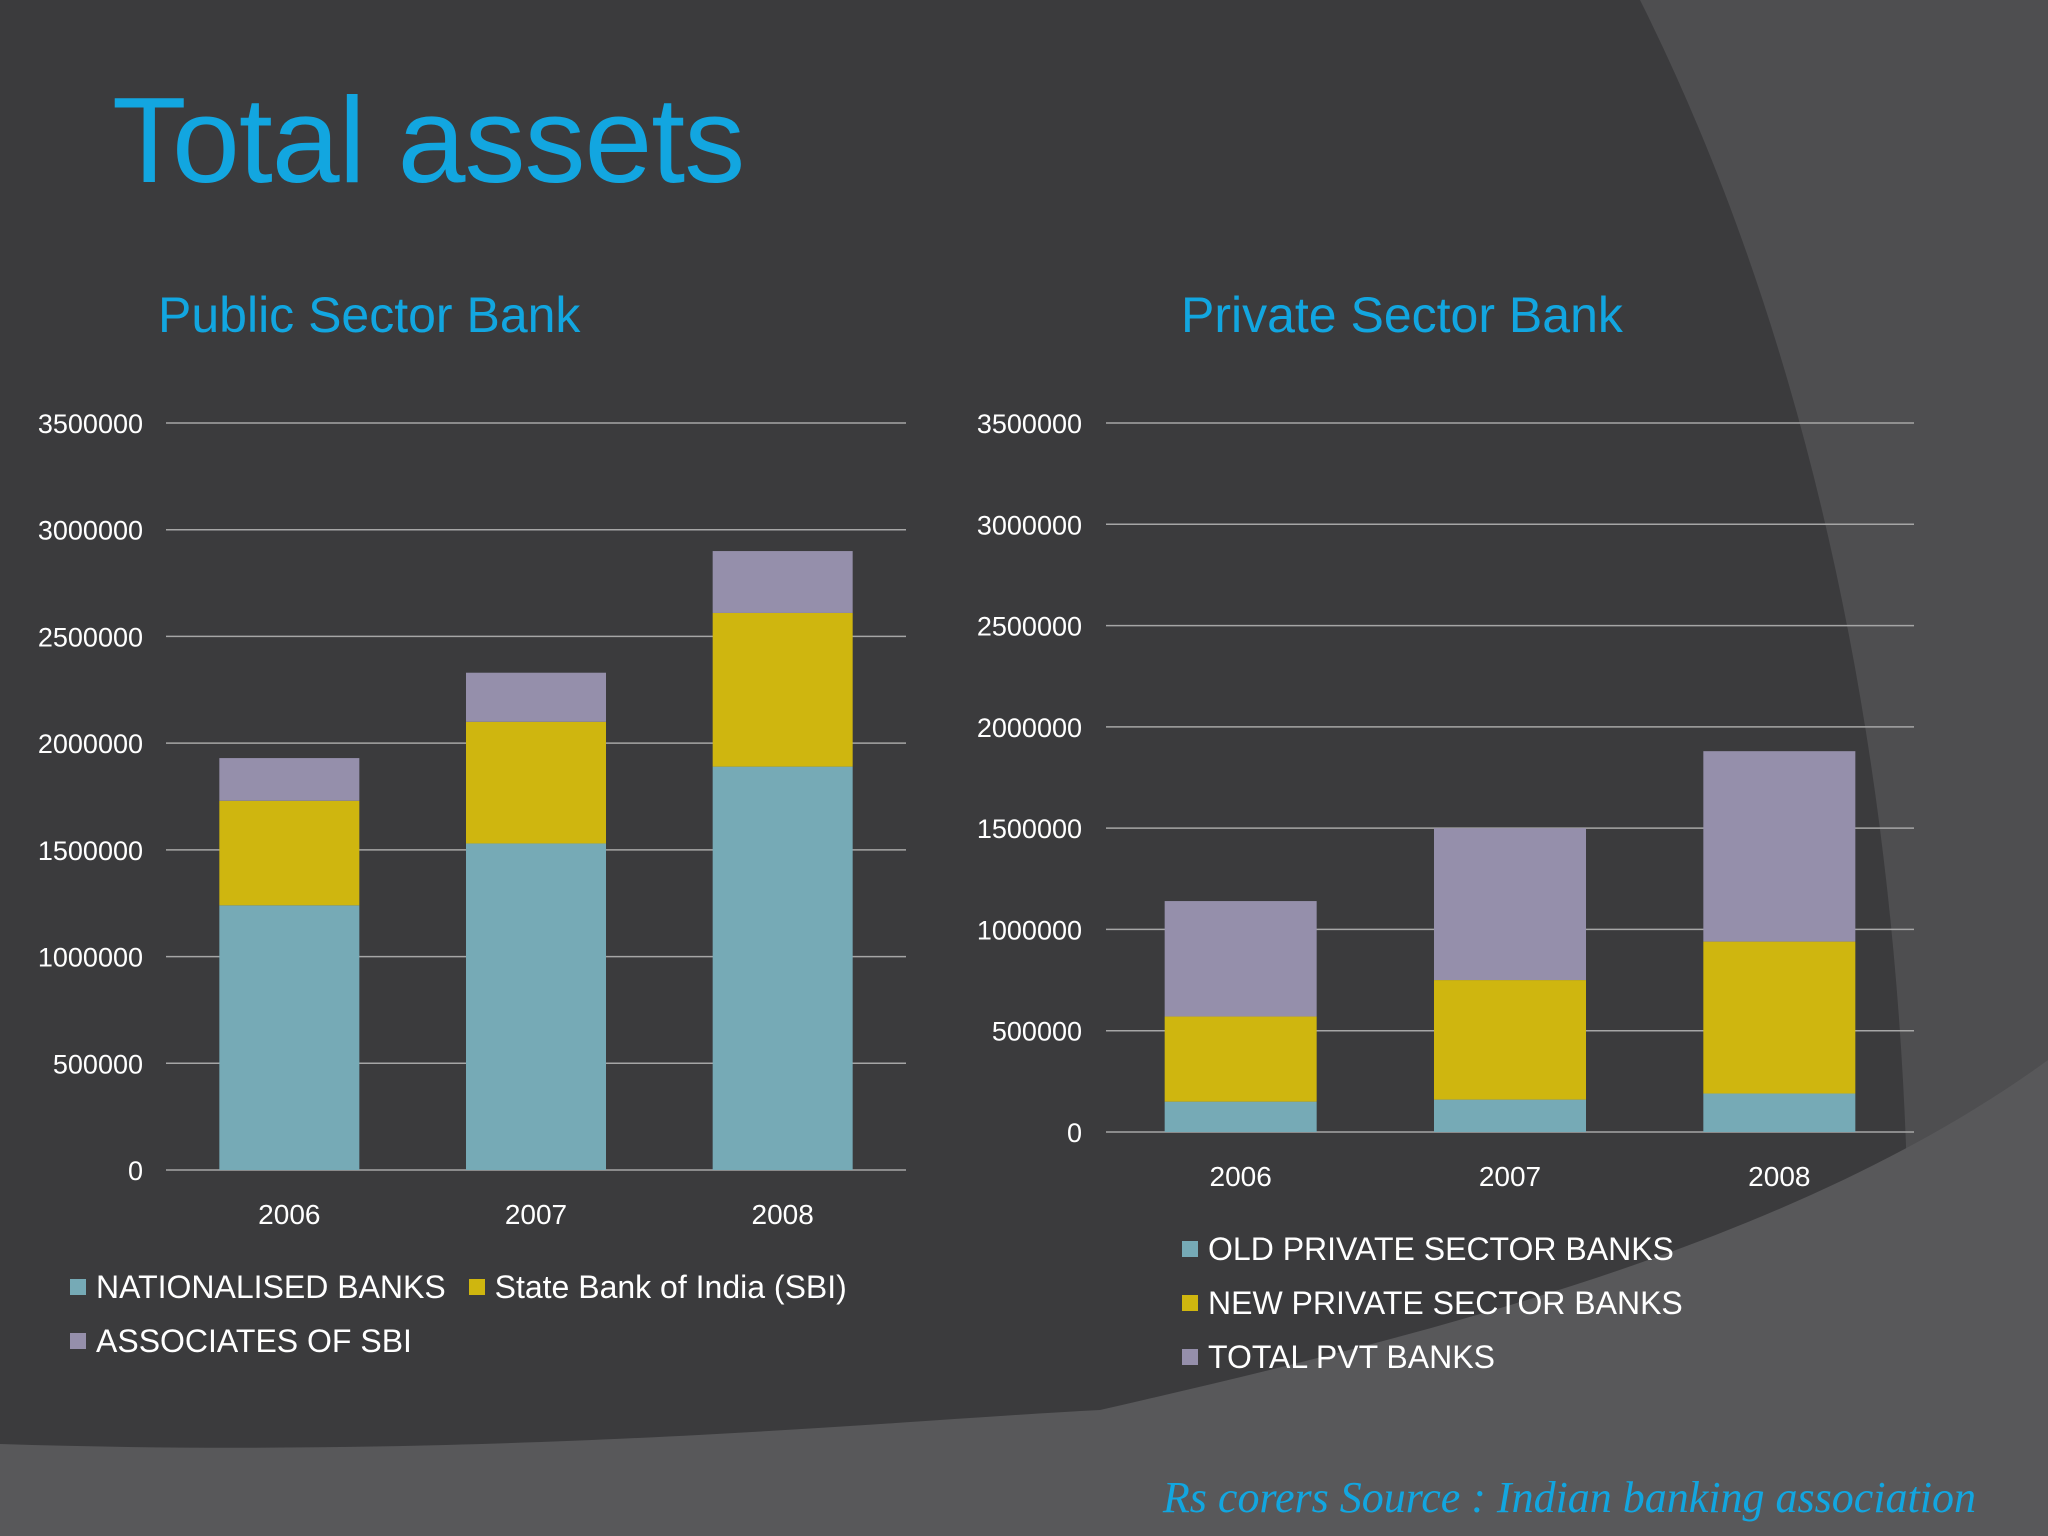  I want to click on private-chart-title: Private Sector Bank, so click(1402, 315).